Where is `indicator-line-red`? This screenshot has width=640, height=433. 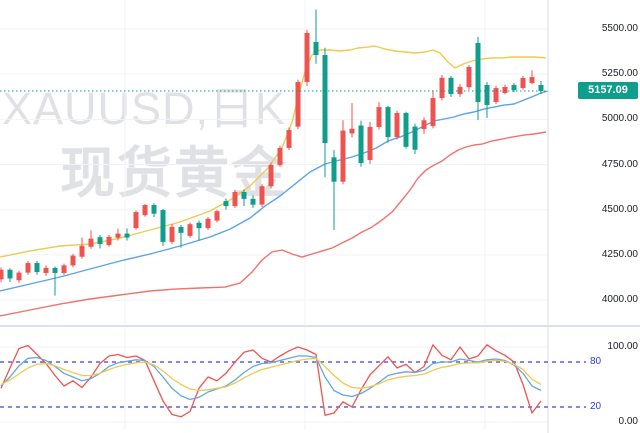 indicator-line-red is located at coordinates (271, 381).